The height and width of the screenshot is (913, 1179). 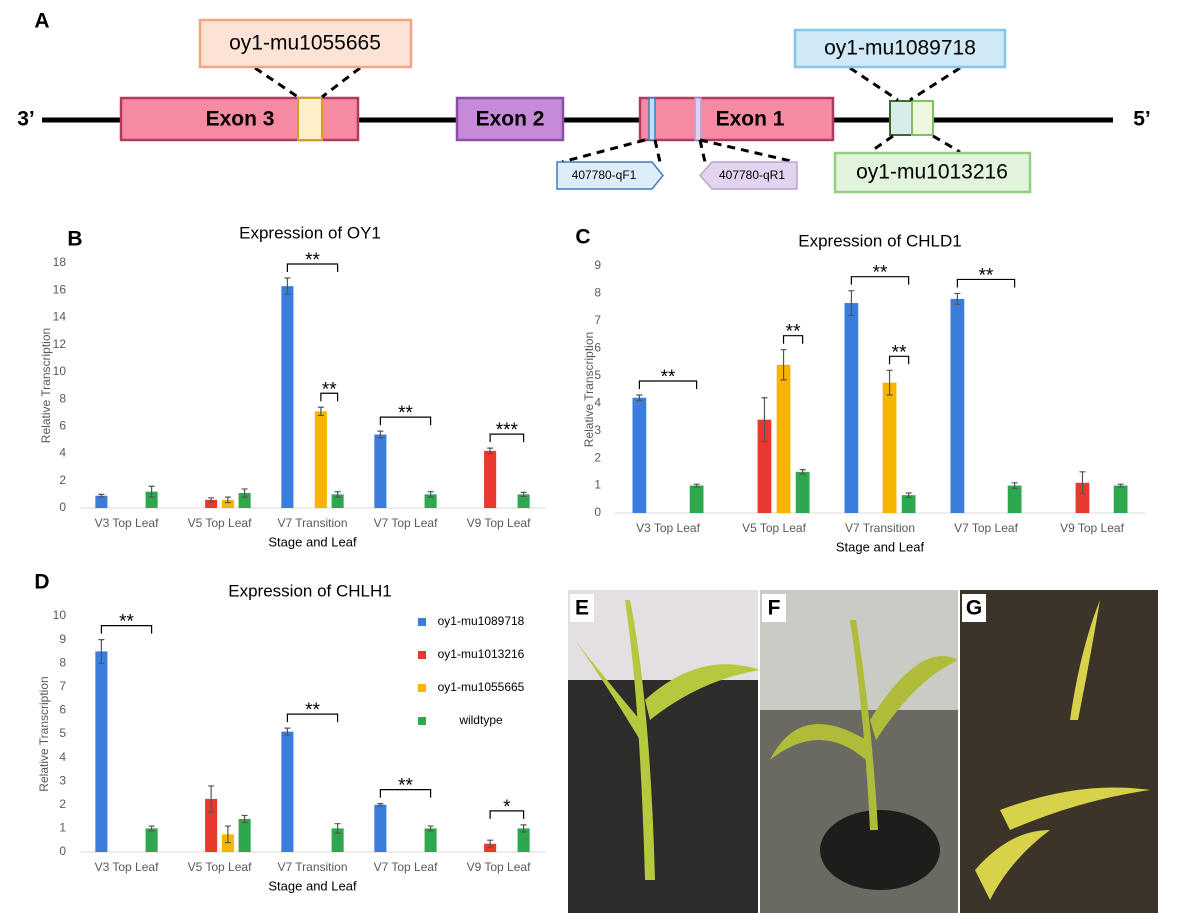 What do you see at coordinates (305, 43) in the screenshot?
I see `allele-label: oy1-mu1055665` at bounding box center [305, 43].